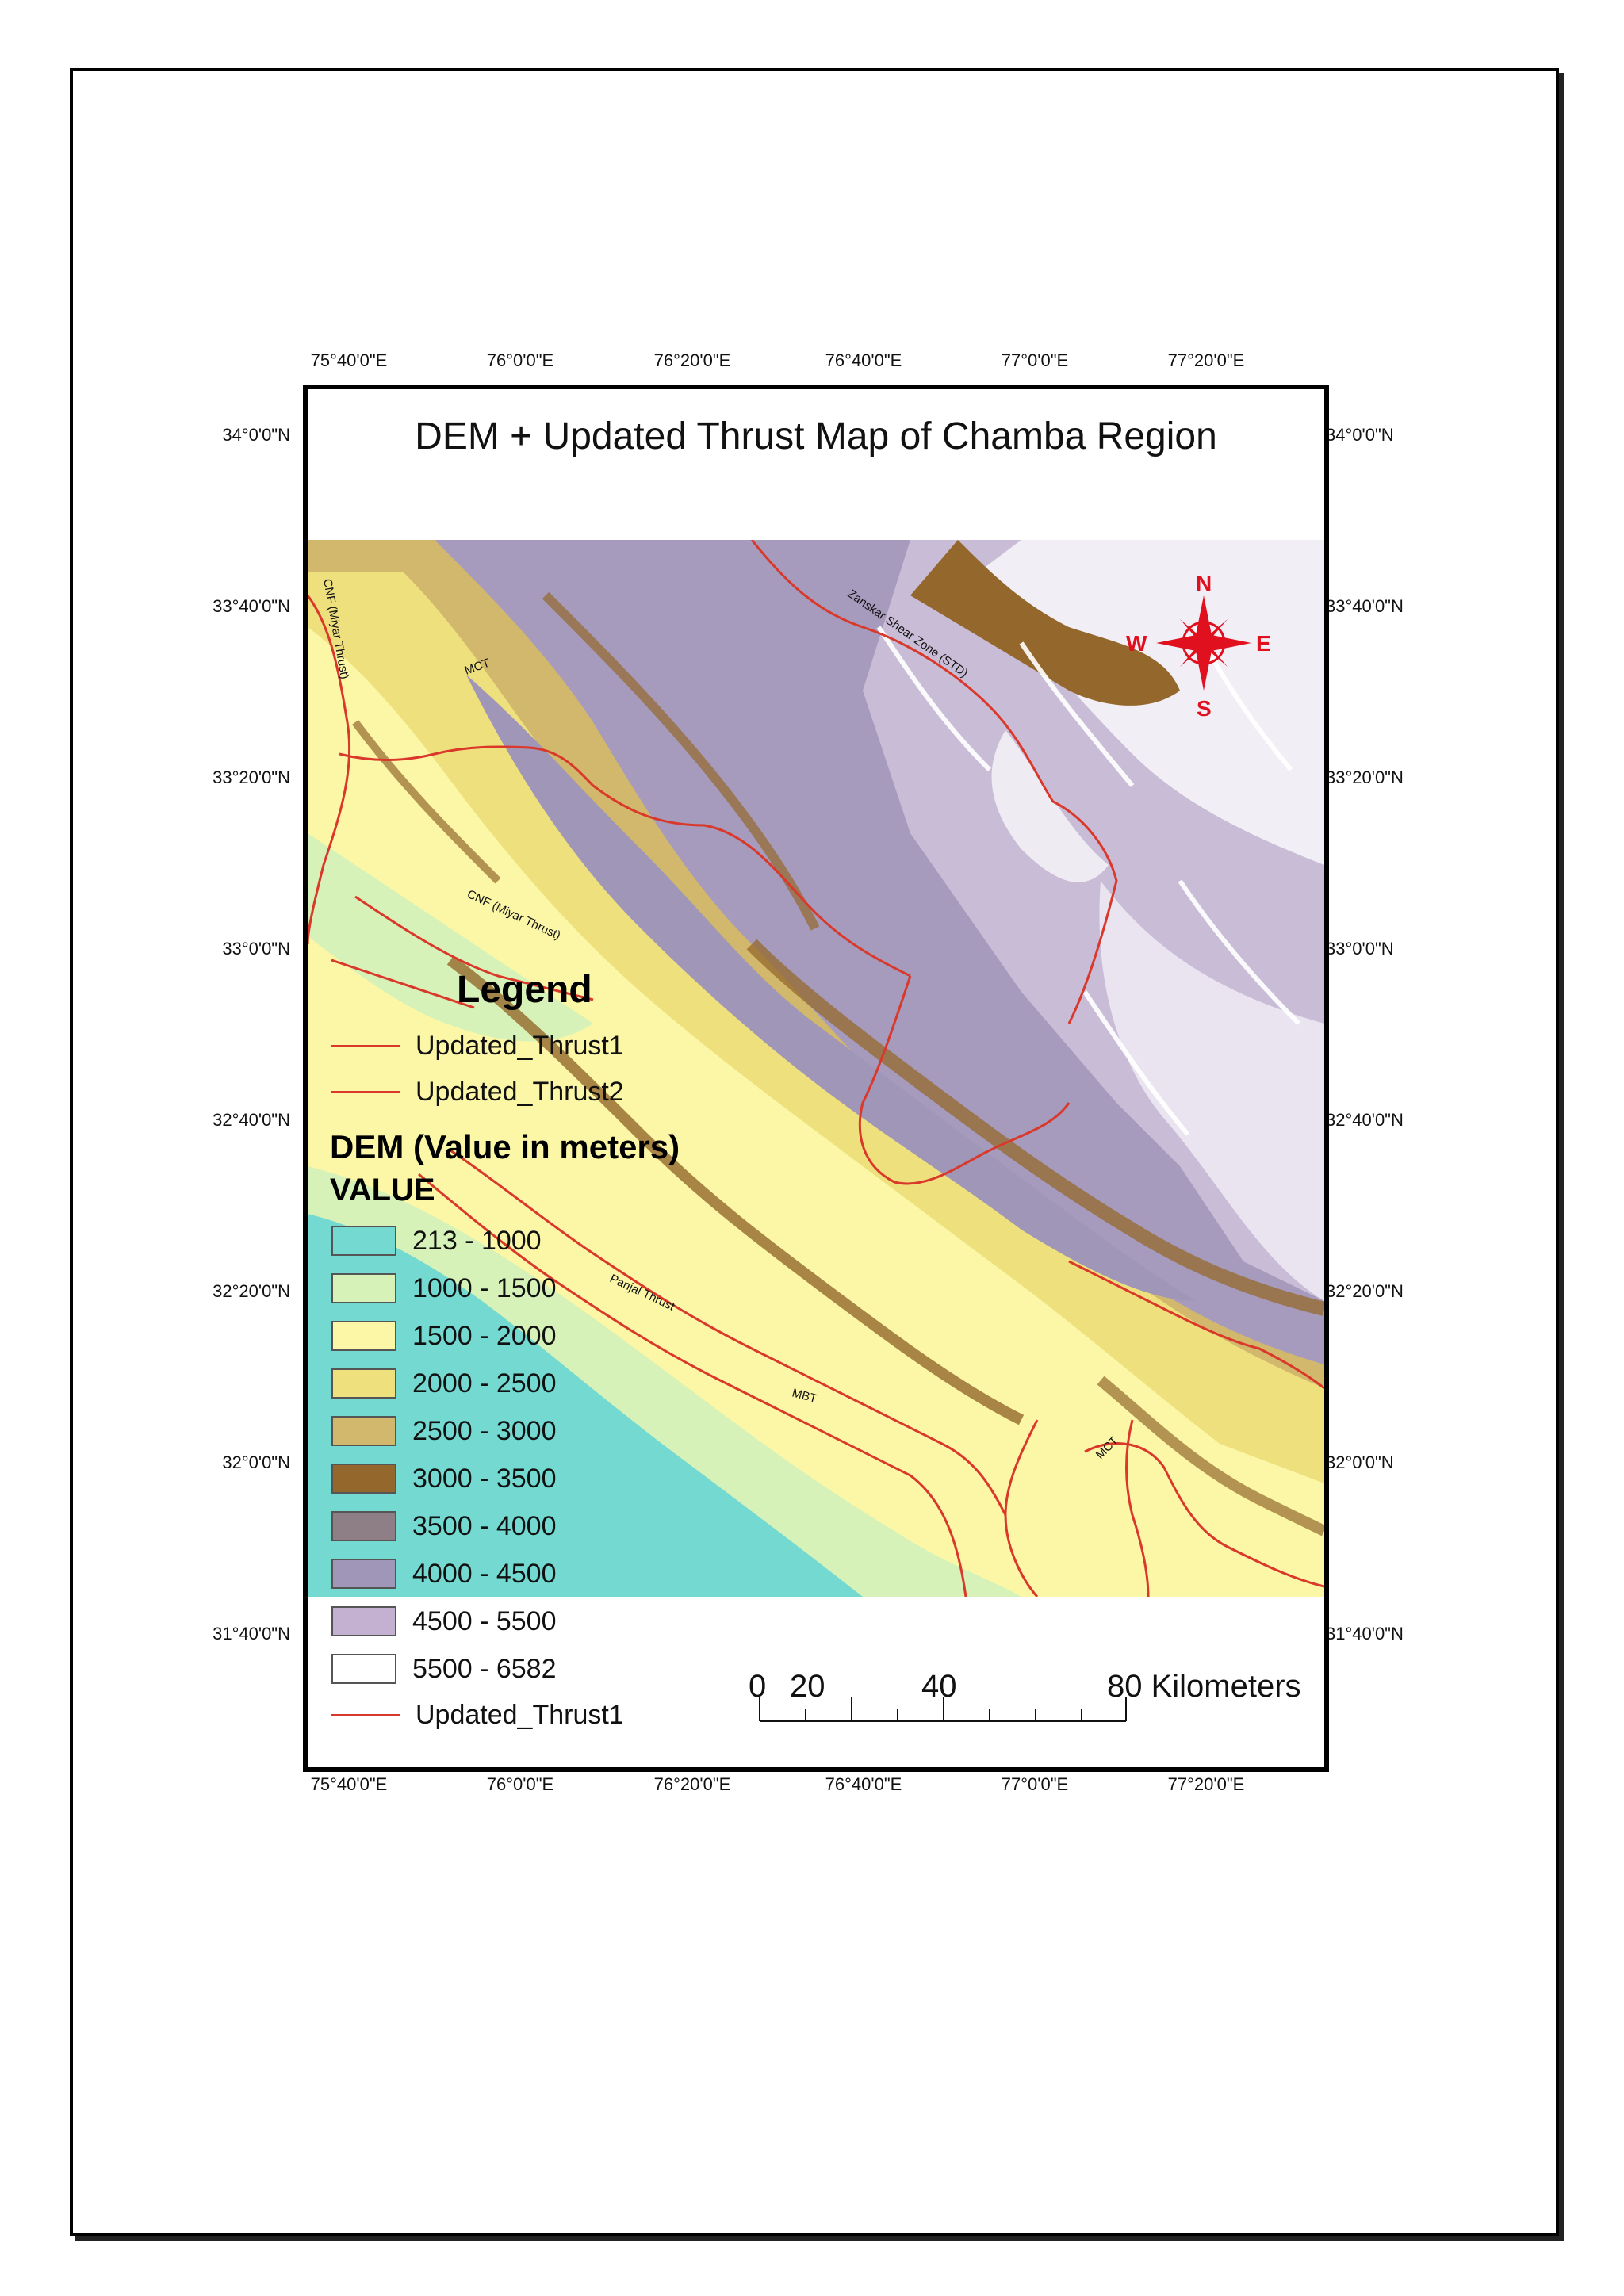 The height and width of the screenshot is (2296, 1624). What do you see at coordinates (477, 1092) in the screenshot?
I see `legend-thrust2: Updated_Thrust2` at bounding box center [477, 1092].